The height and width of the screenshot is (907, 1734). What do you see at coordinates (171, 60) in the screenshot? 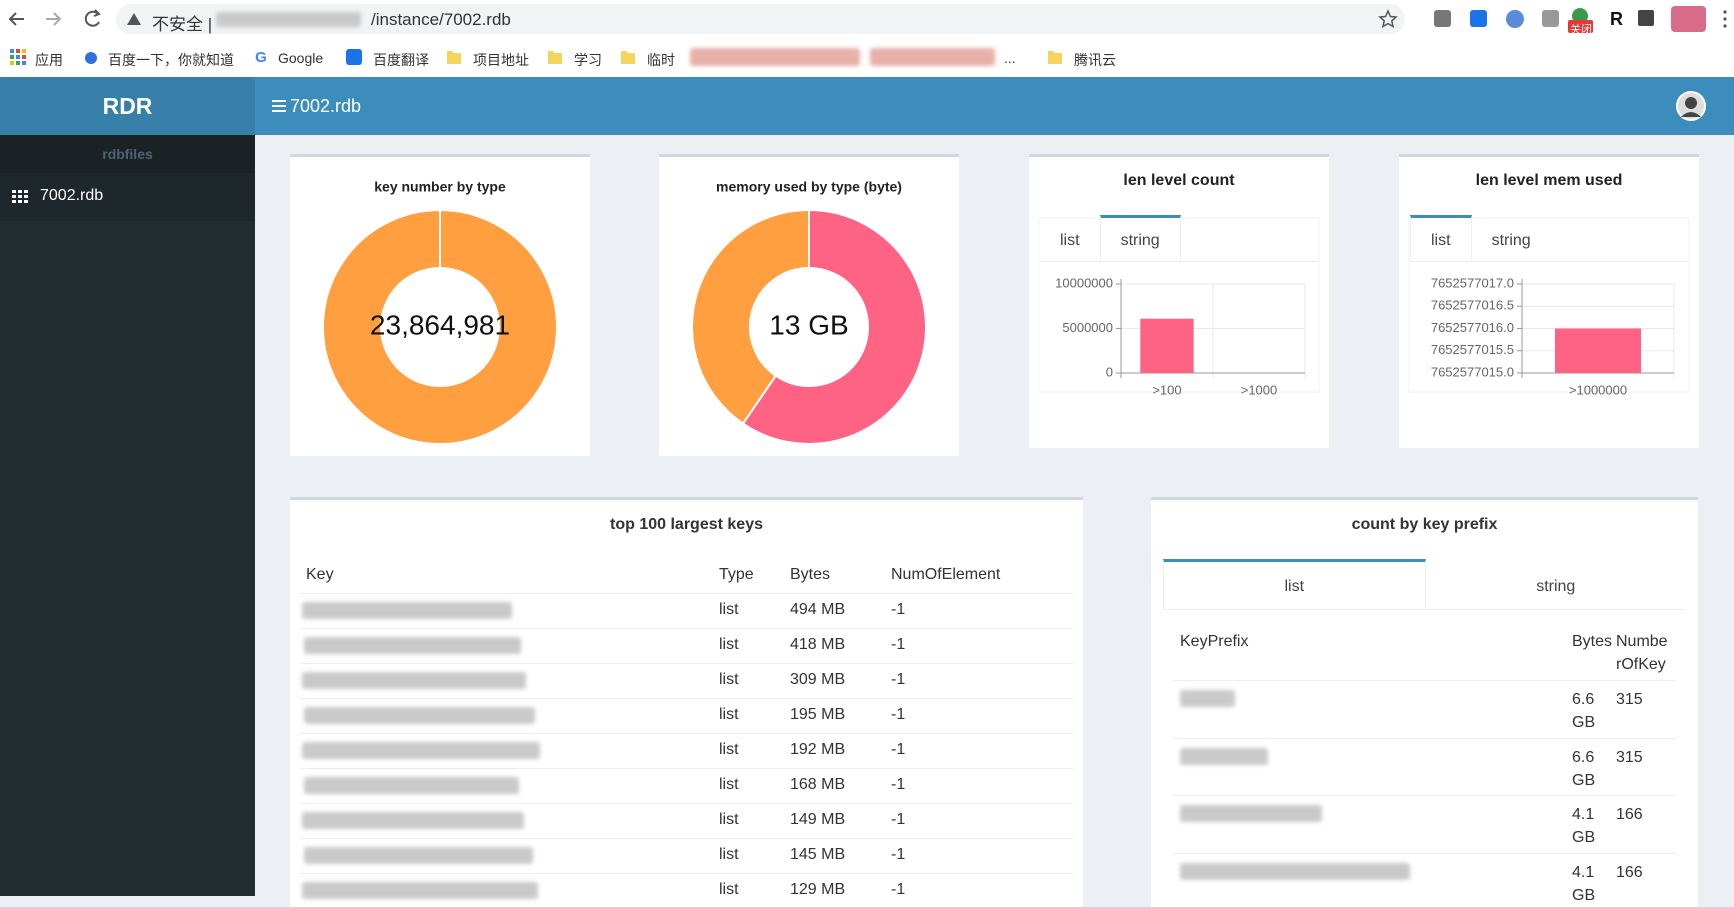
I see `bookmark: 百度一下，你就知道` at bounding box center [171, 60].